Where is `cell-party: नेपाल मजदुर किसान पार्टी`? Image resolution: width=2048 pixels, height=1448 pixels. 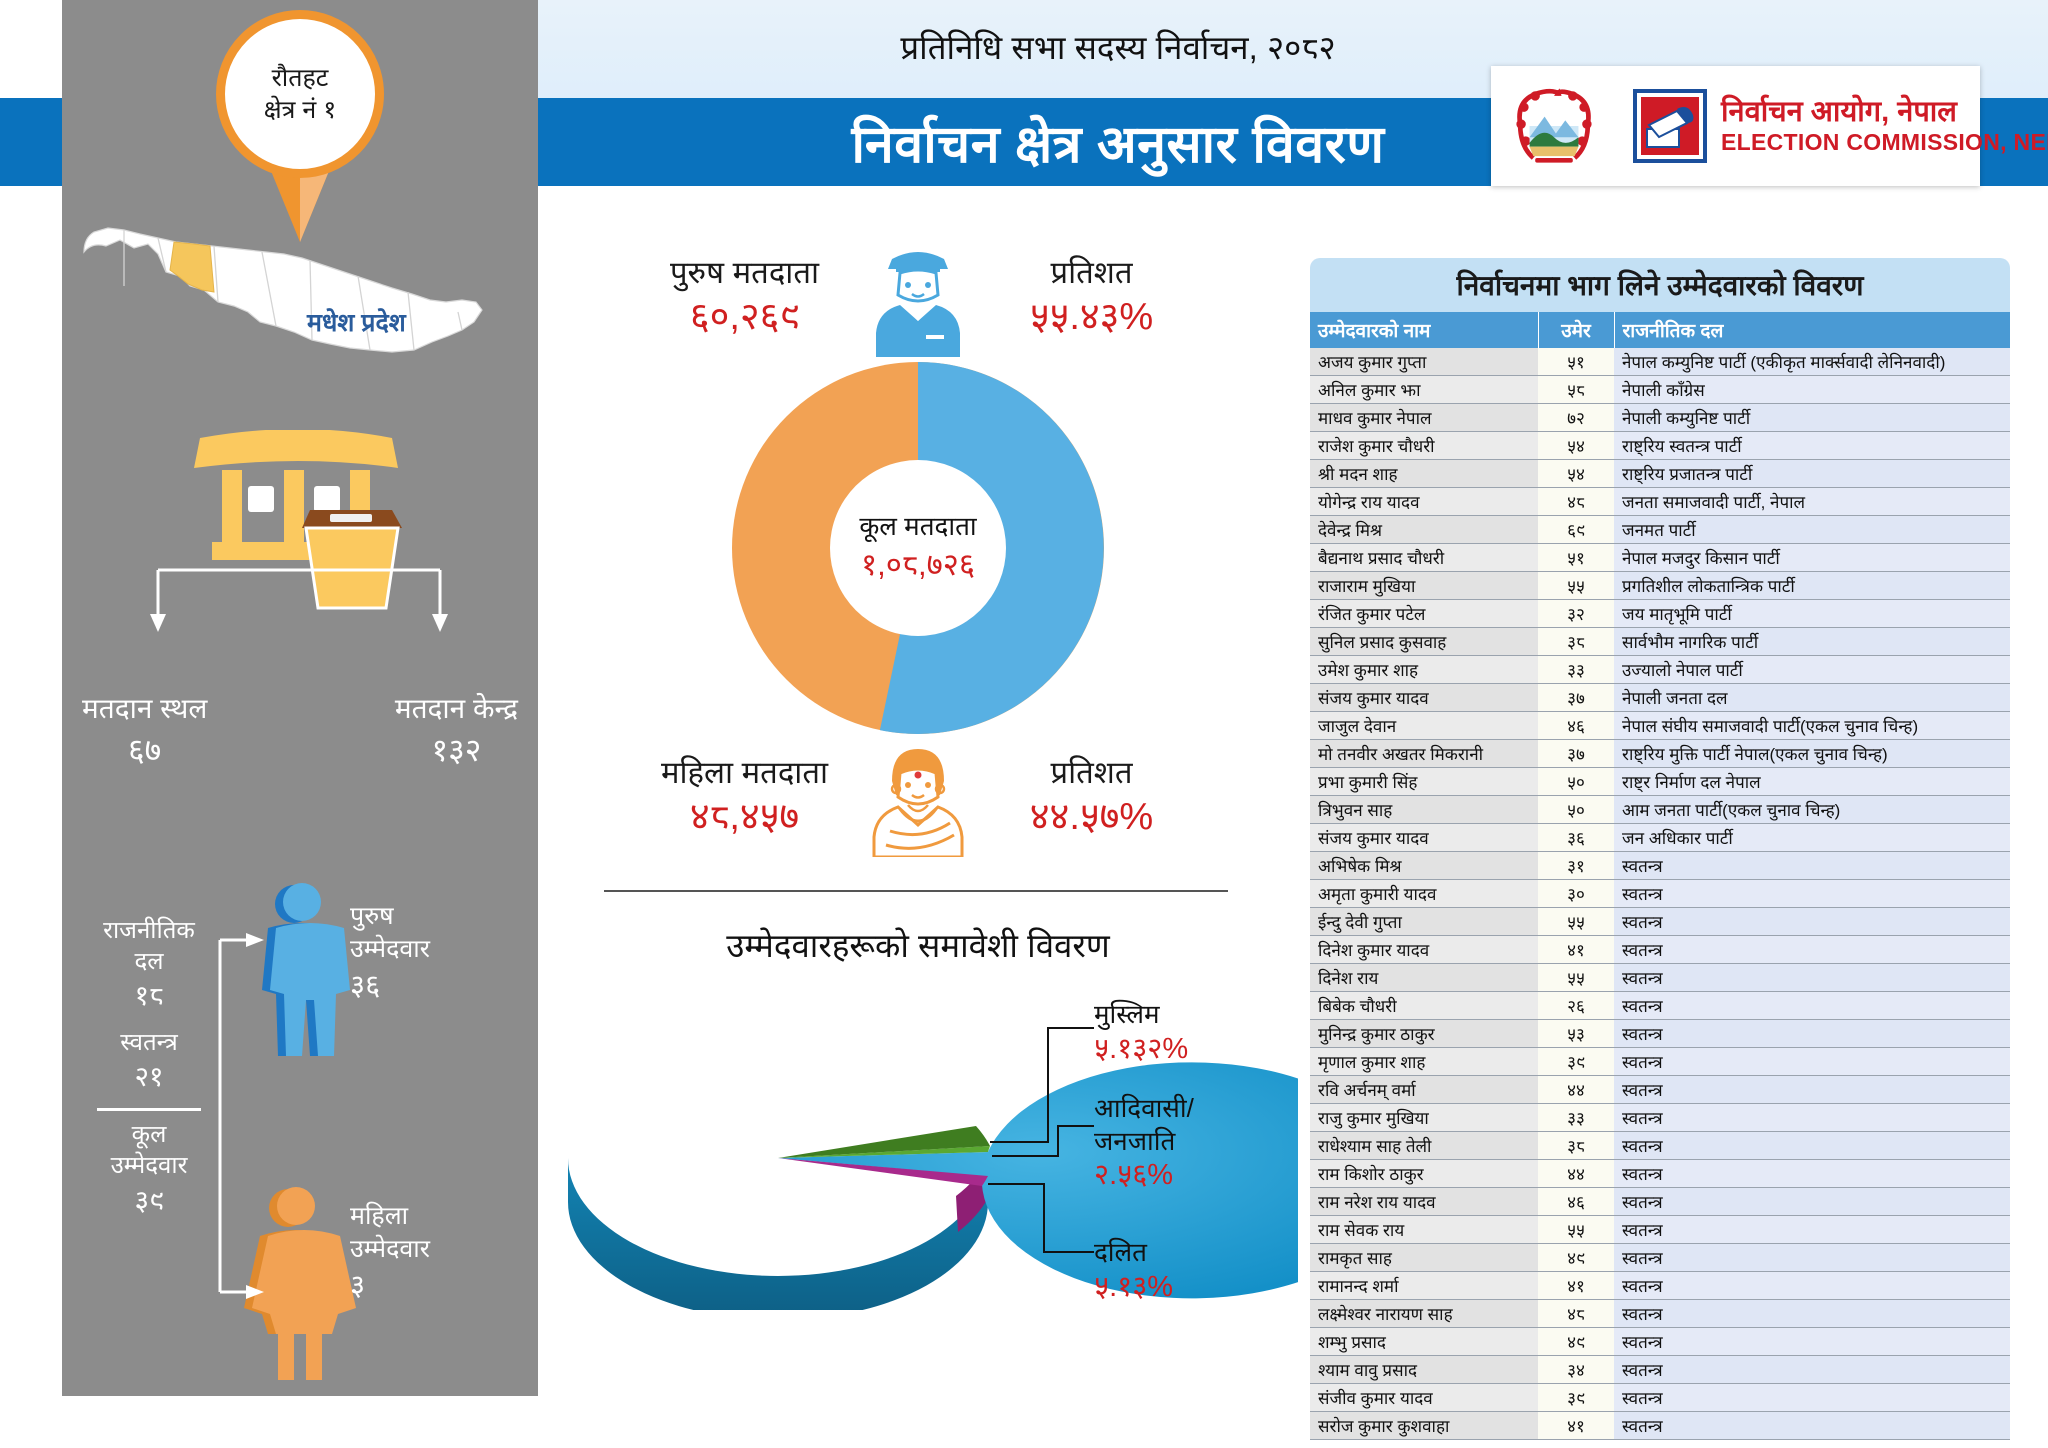 cell-party: नेपाल मजदुर किसान पार्टी is located at coordinates (1812, 557).